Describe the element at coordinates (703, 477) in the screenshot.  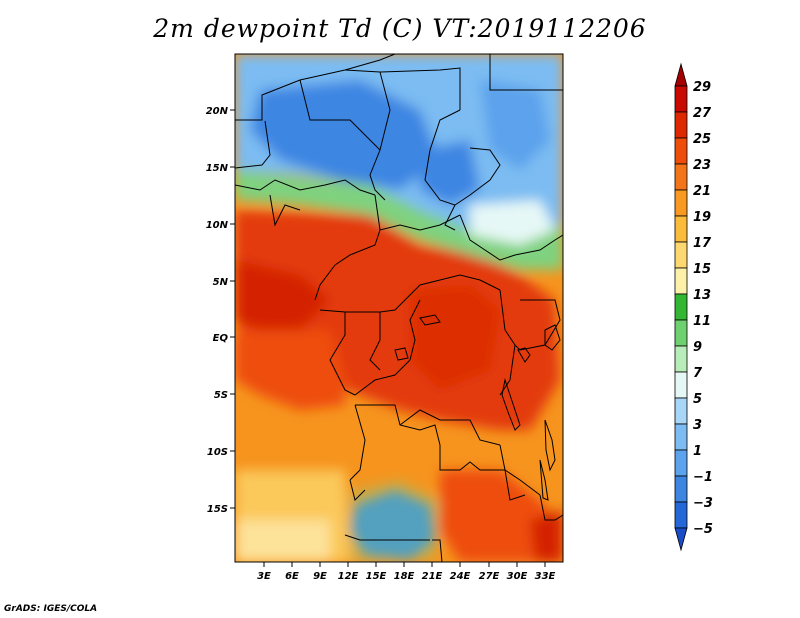
I see `colorbar-label: −1` at that location.